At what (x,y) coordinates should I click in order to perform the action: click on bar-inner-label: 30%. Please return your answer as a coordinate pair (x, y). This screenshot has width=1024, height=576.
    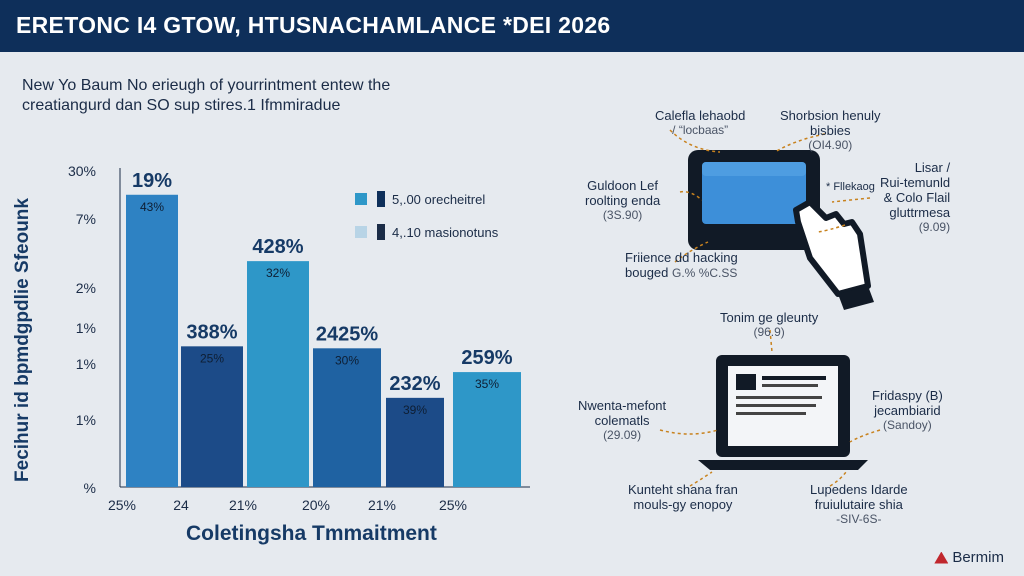
    Looking at the image, I should click on (347, 360).